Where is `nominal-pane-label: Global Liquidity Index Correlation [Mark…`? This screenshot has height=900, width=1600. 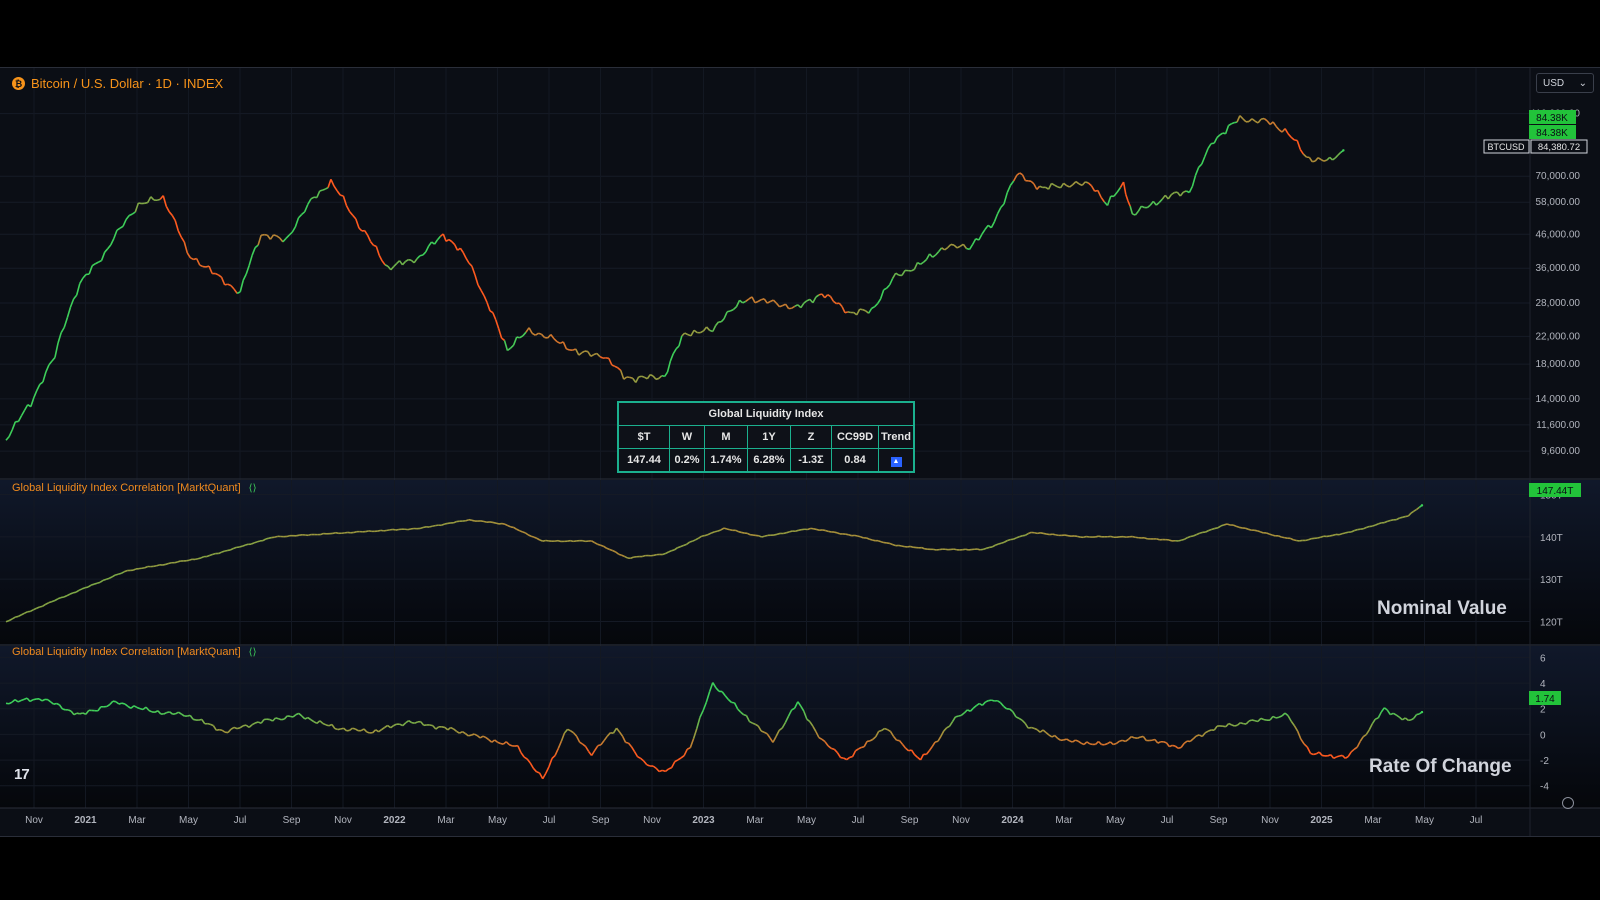
nominal-pane-label: Global Liquidity Index Correlation [Mark… is located at coordinates (134, 488).